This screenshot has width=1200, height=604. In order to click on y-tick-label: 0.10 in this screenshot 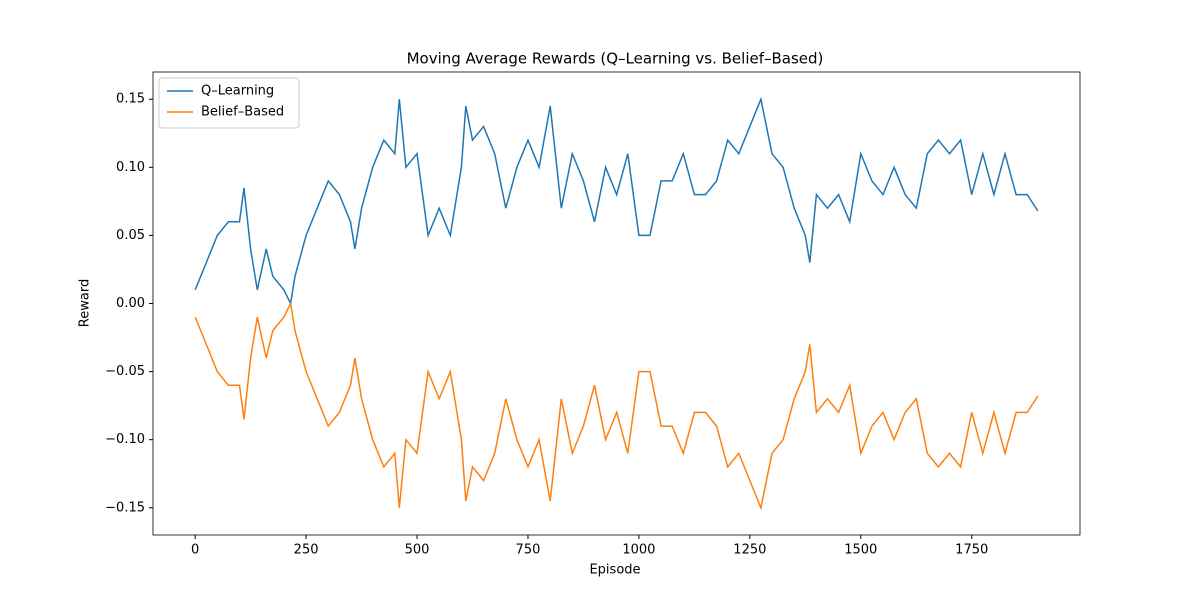, I will do `click(130, 167)`.